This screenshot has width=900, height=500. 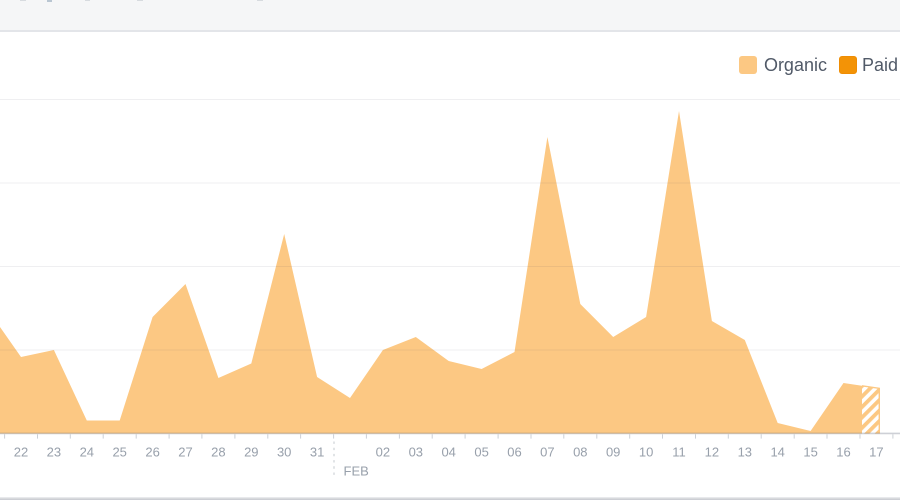 What do you see at coordinates (810, 452) in the screenshot?
I see `svg-text: 15` at bounding box center [810, 452].